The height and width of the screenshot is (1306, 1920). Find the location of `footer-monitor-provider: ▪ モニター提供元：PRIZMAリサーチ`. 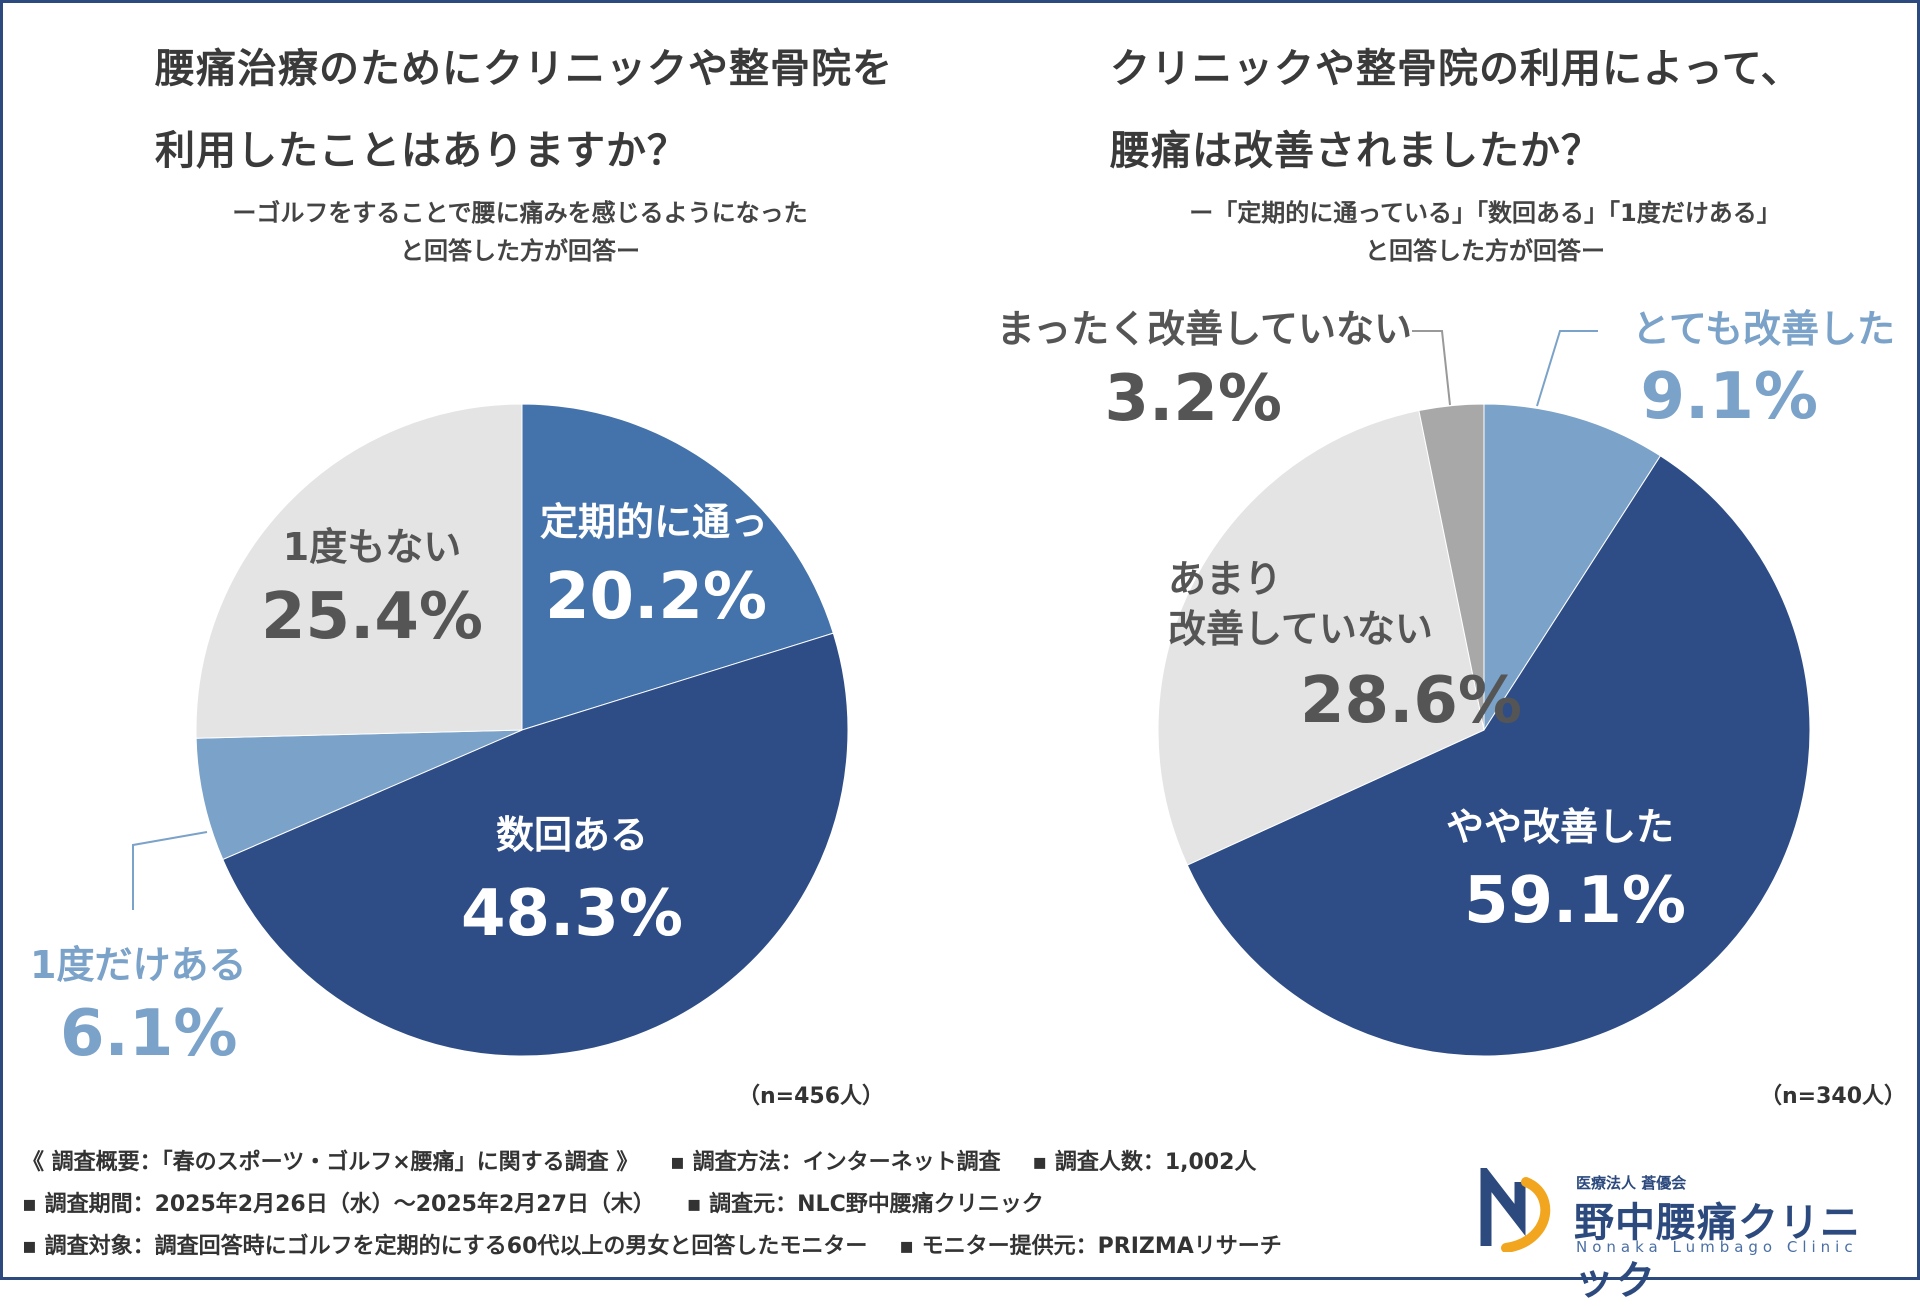

footer-monitor-provider: ▪ モニター提供元：PRIZMAリサーチ is located at coordinates (1090, 1246).